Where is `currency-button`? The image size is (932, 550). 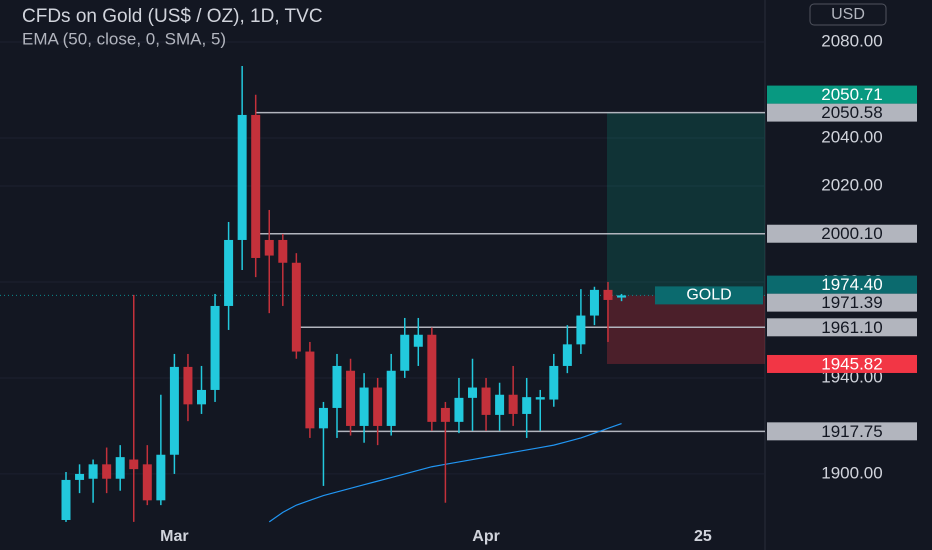
currency-button is located at coordinates (848, 14).